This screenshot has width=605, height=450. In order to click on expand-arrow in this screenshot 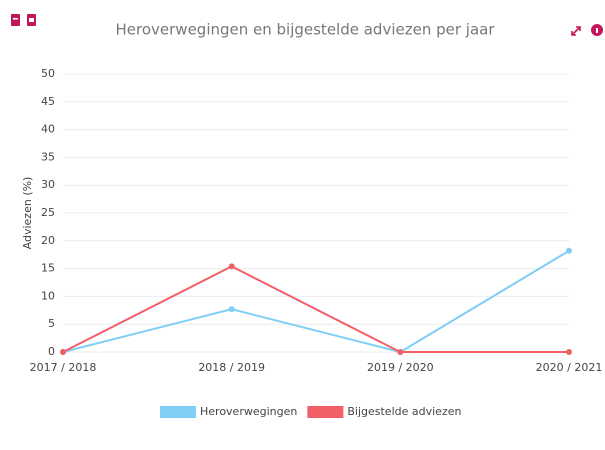, I will do `click(576, 31)`.